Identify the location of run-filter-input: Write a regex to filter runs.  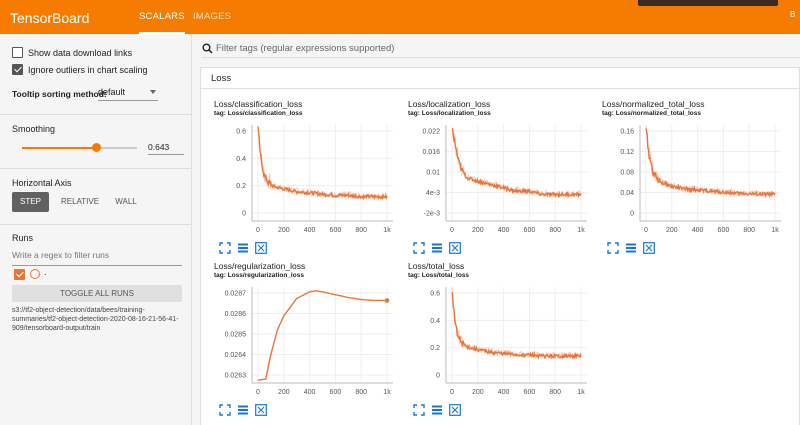
(97, 258).